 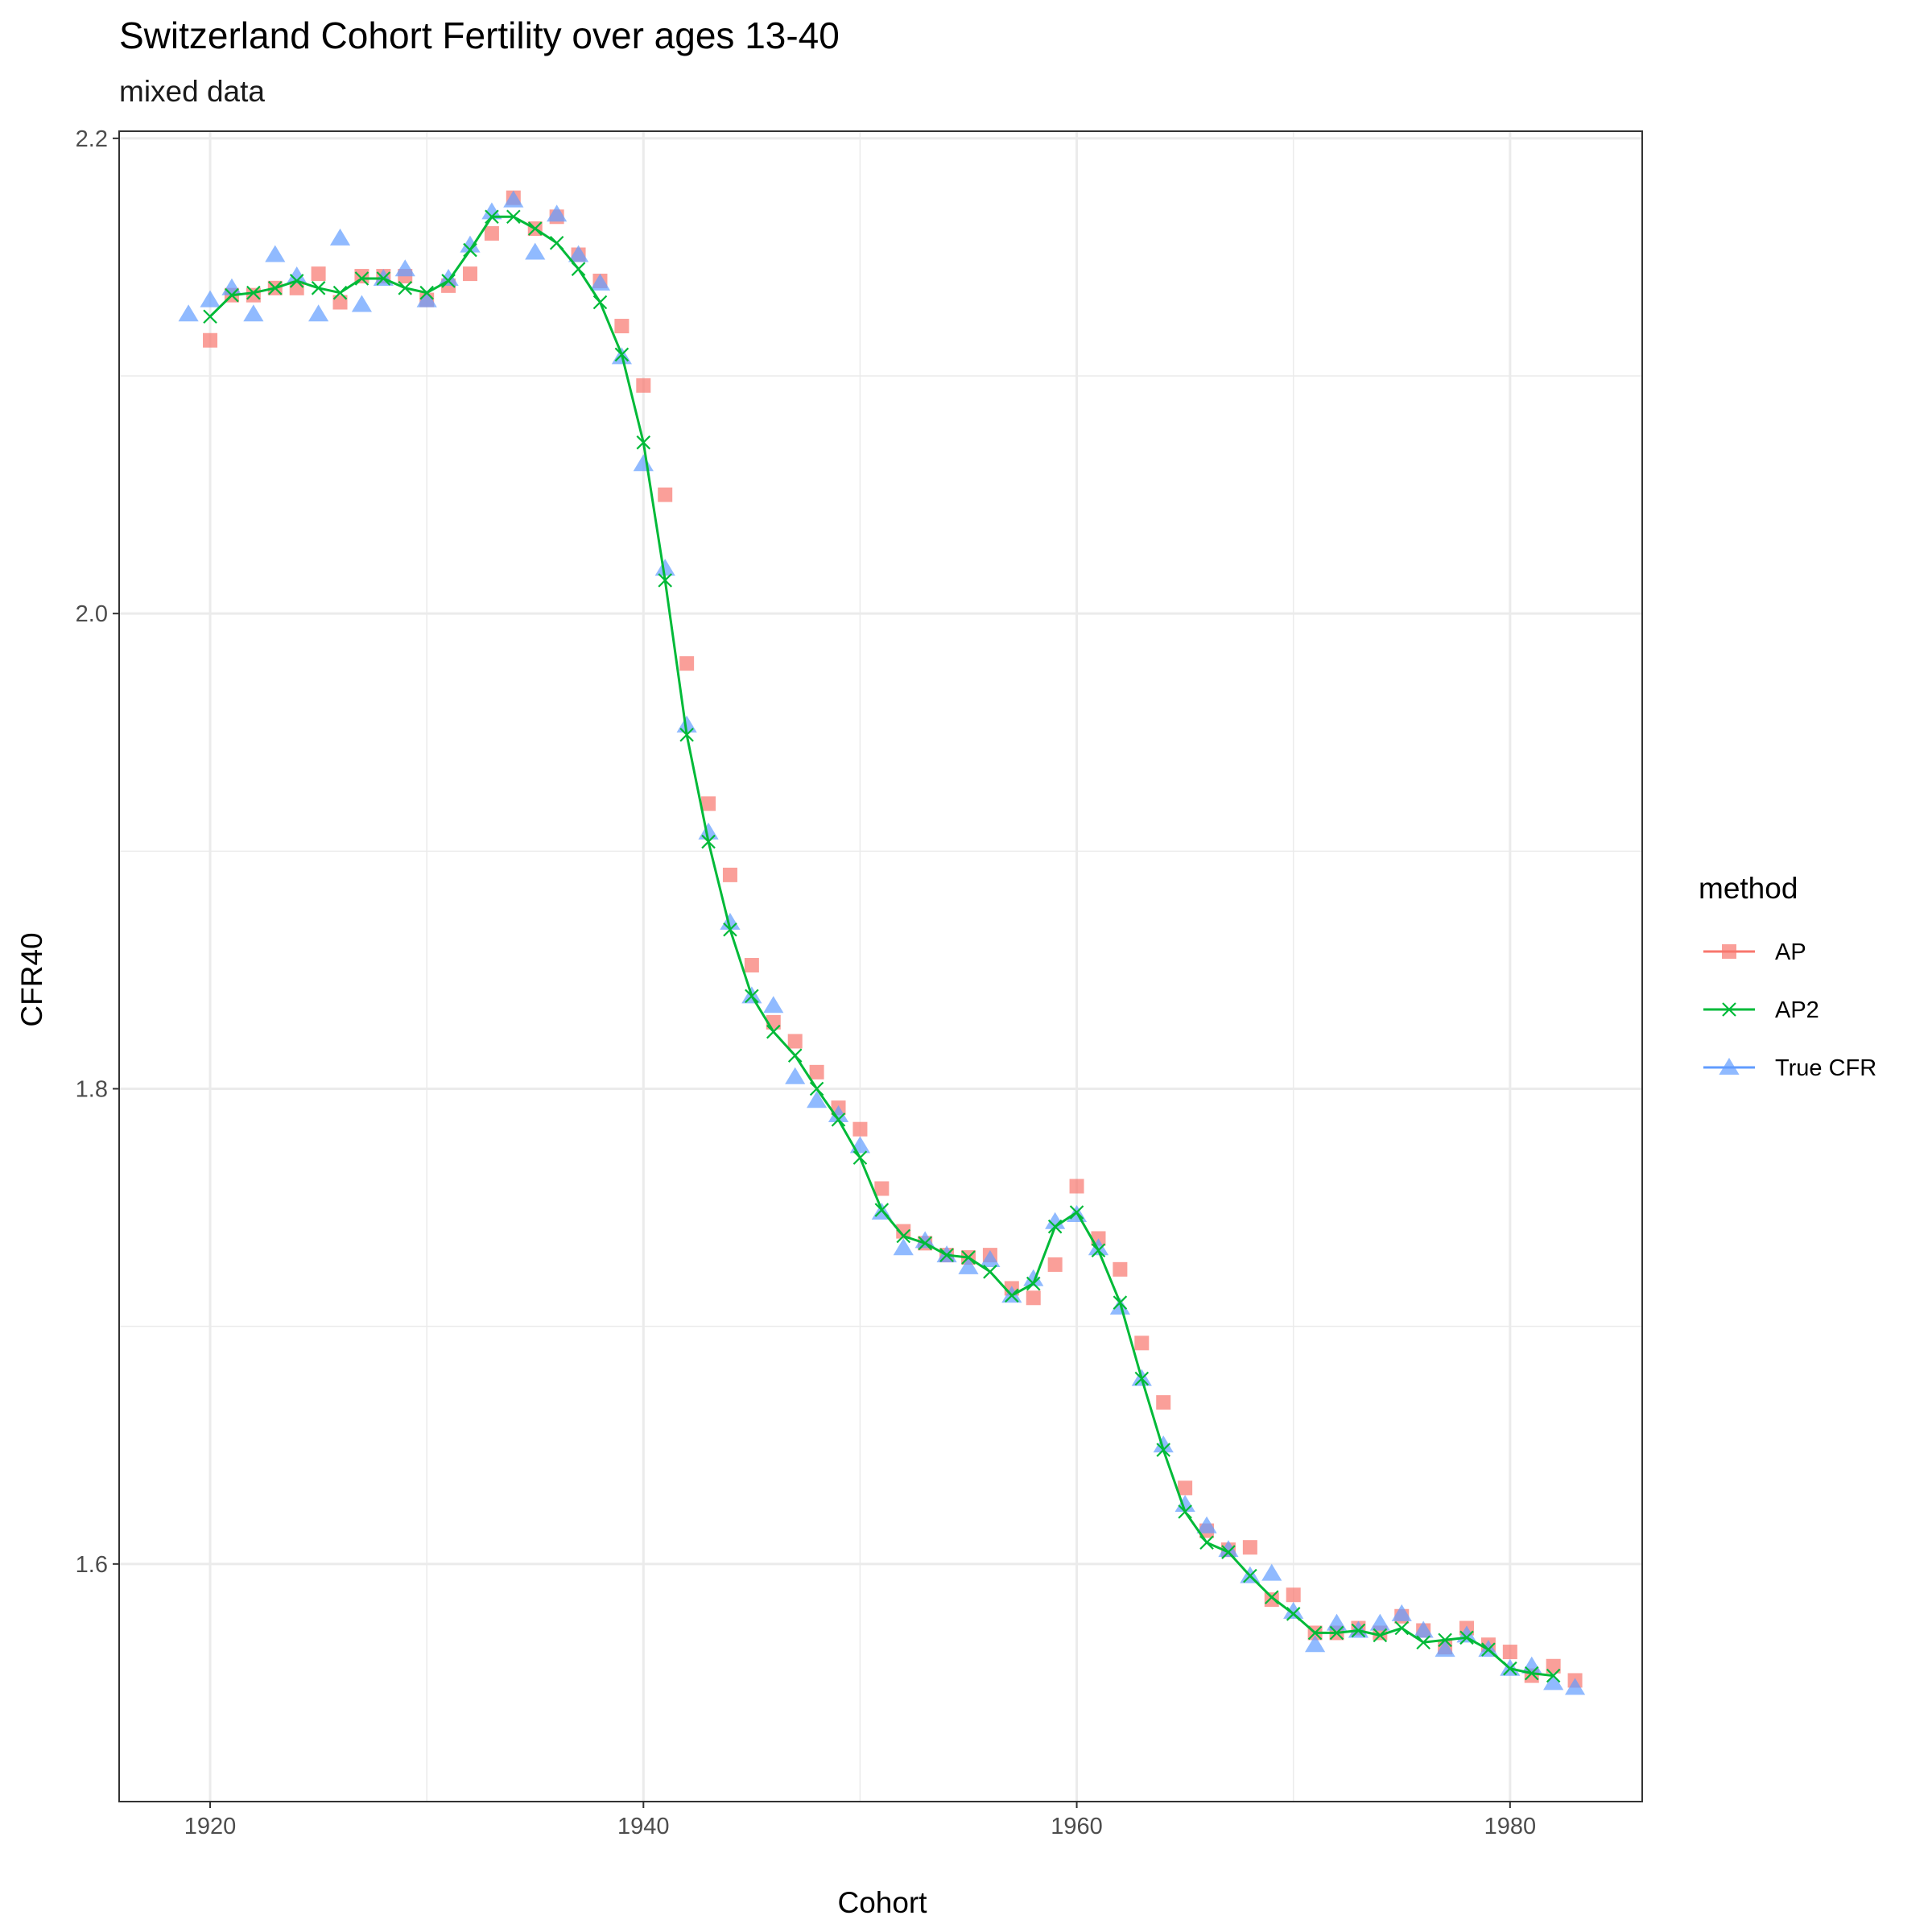 What do you see at coordinates (92, 139) in the screenshot?
I see `y-tick-label: 2.2` at bounding box center [92, 139].